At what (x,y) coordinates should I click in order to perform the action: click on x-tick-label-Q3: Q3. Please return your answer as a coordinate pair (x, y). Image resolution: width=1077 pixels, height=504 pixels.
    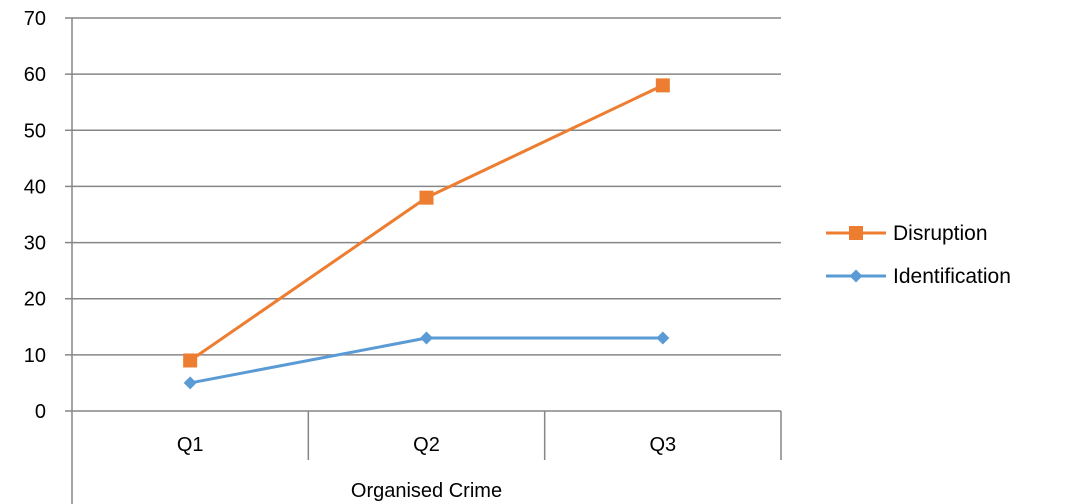
    Looking at the image, I should click on (662, 445).